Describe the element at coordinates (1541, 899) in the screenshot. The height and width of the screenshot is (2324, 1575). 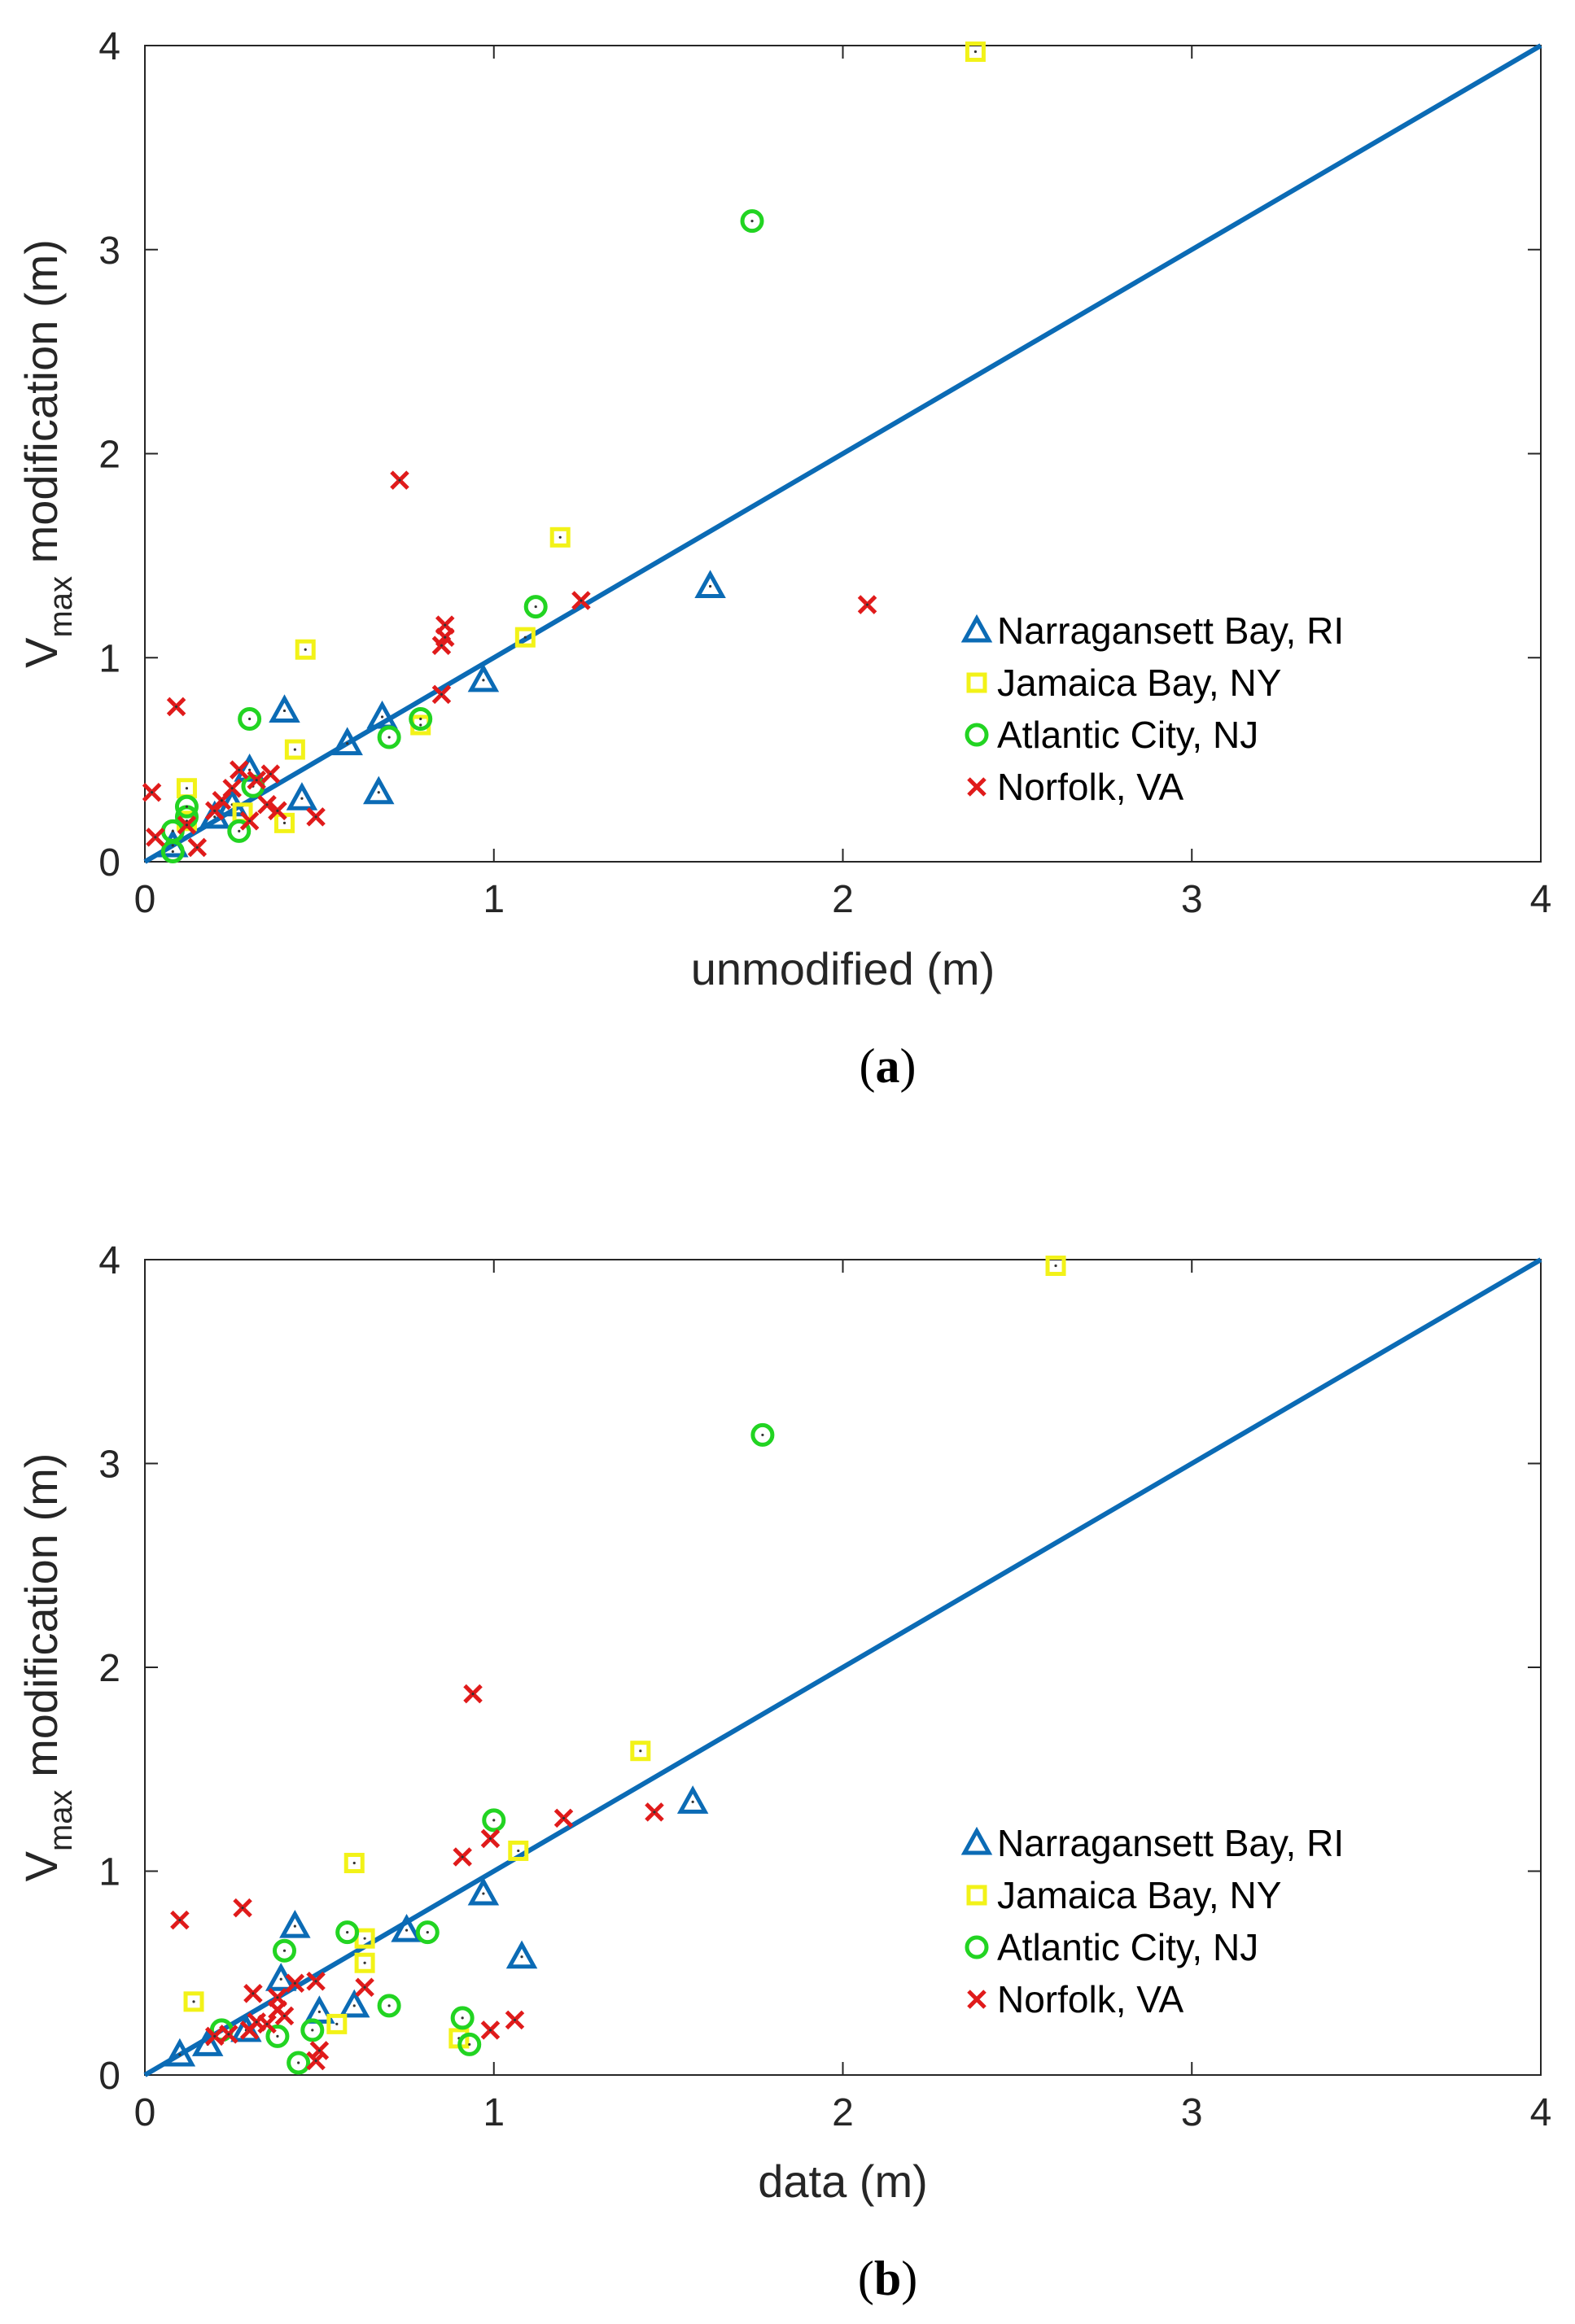
I see `panel-a-xtick-label: 4` at that location.